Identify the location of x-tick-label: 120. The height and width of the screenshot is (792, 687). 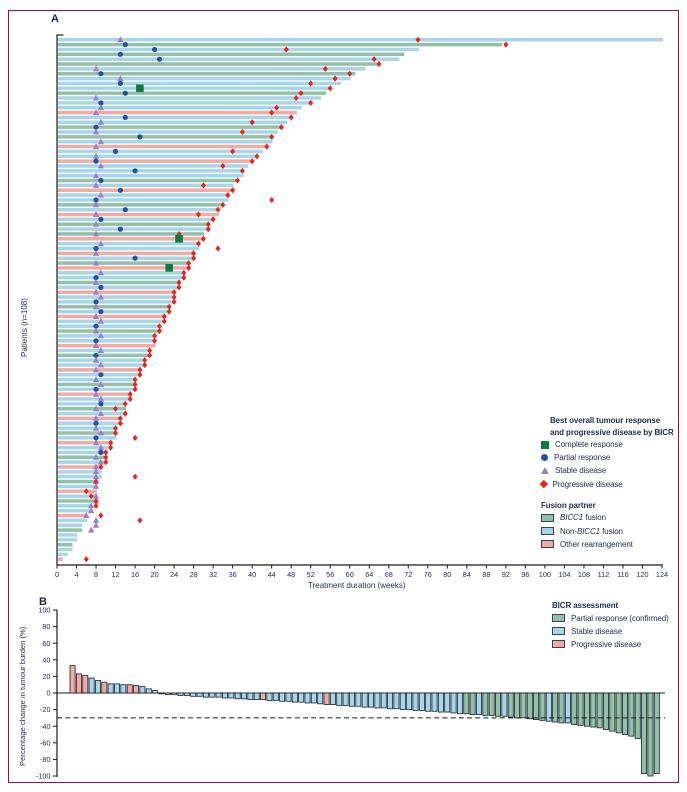
(642, 574).